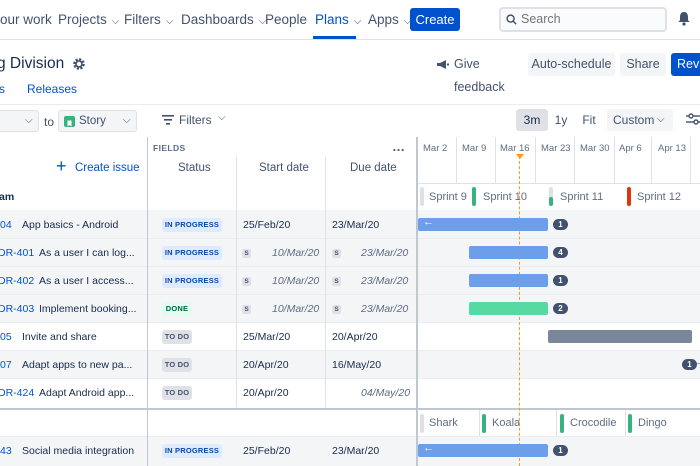 The height and width of the screenshot is (466, 700). Describe the element at coordinates (6, 225) in the screenshot. I see `issue-key: 04` at that location.